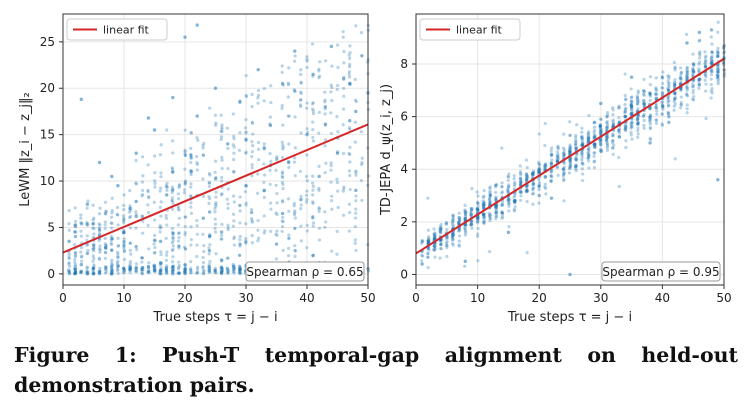 Image resolution: width=752 pixels, height=418 pixels. Describe the element at coordinates (117, 29) in the screenshot. I see `legend: linear fit` at that location.